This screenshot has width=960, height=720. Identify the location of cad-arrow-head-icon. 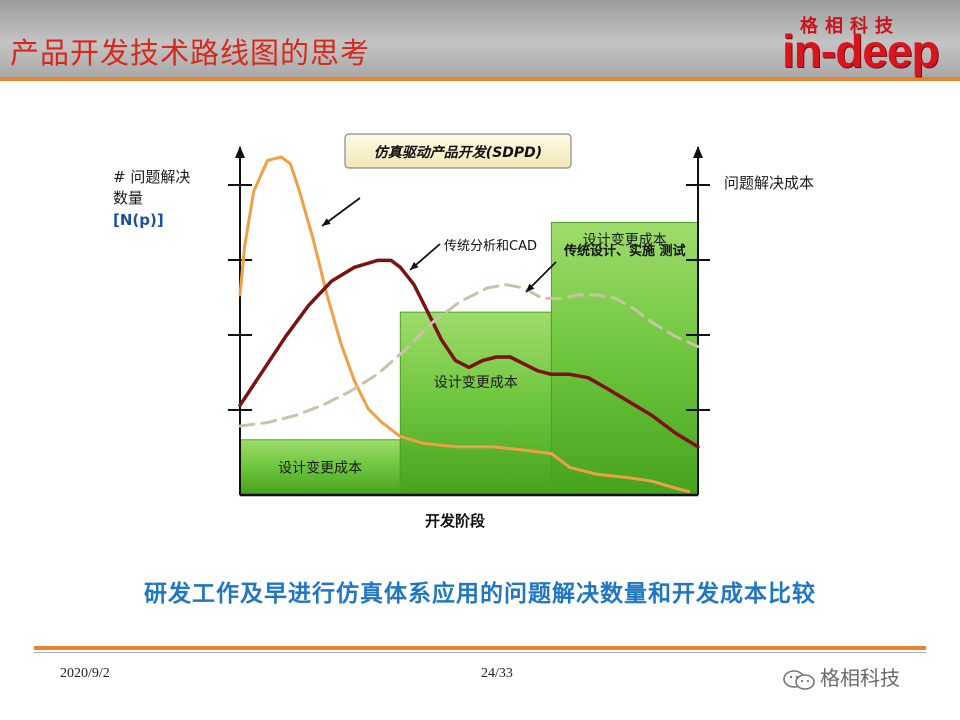
(414, 265).